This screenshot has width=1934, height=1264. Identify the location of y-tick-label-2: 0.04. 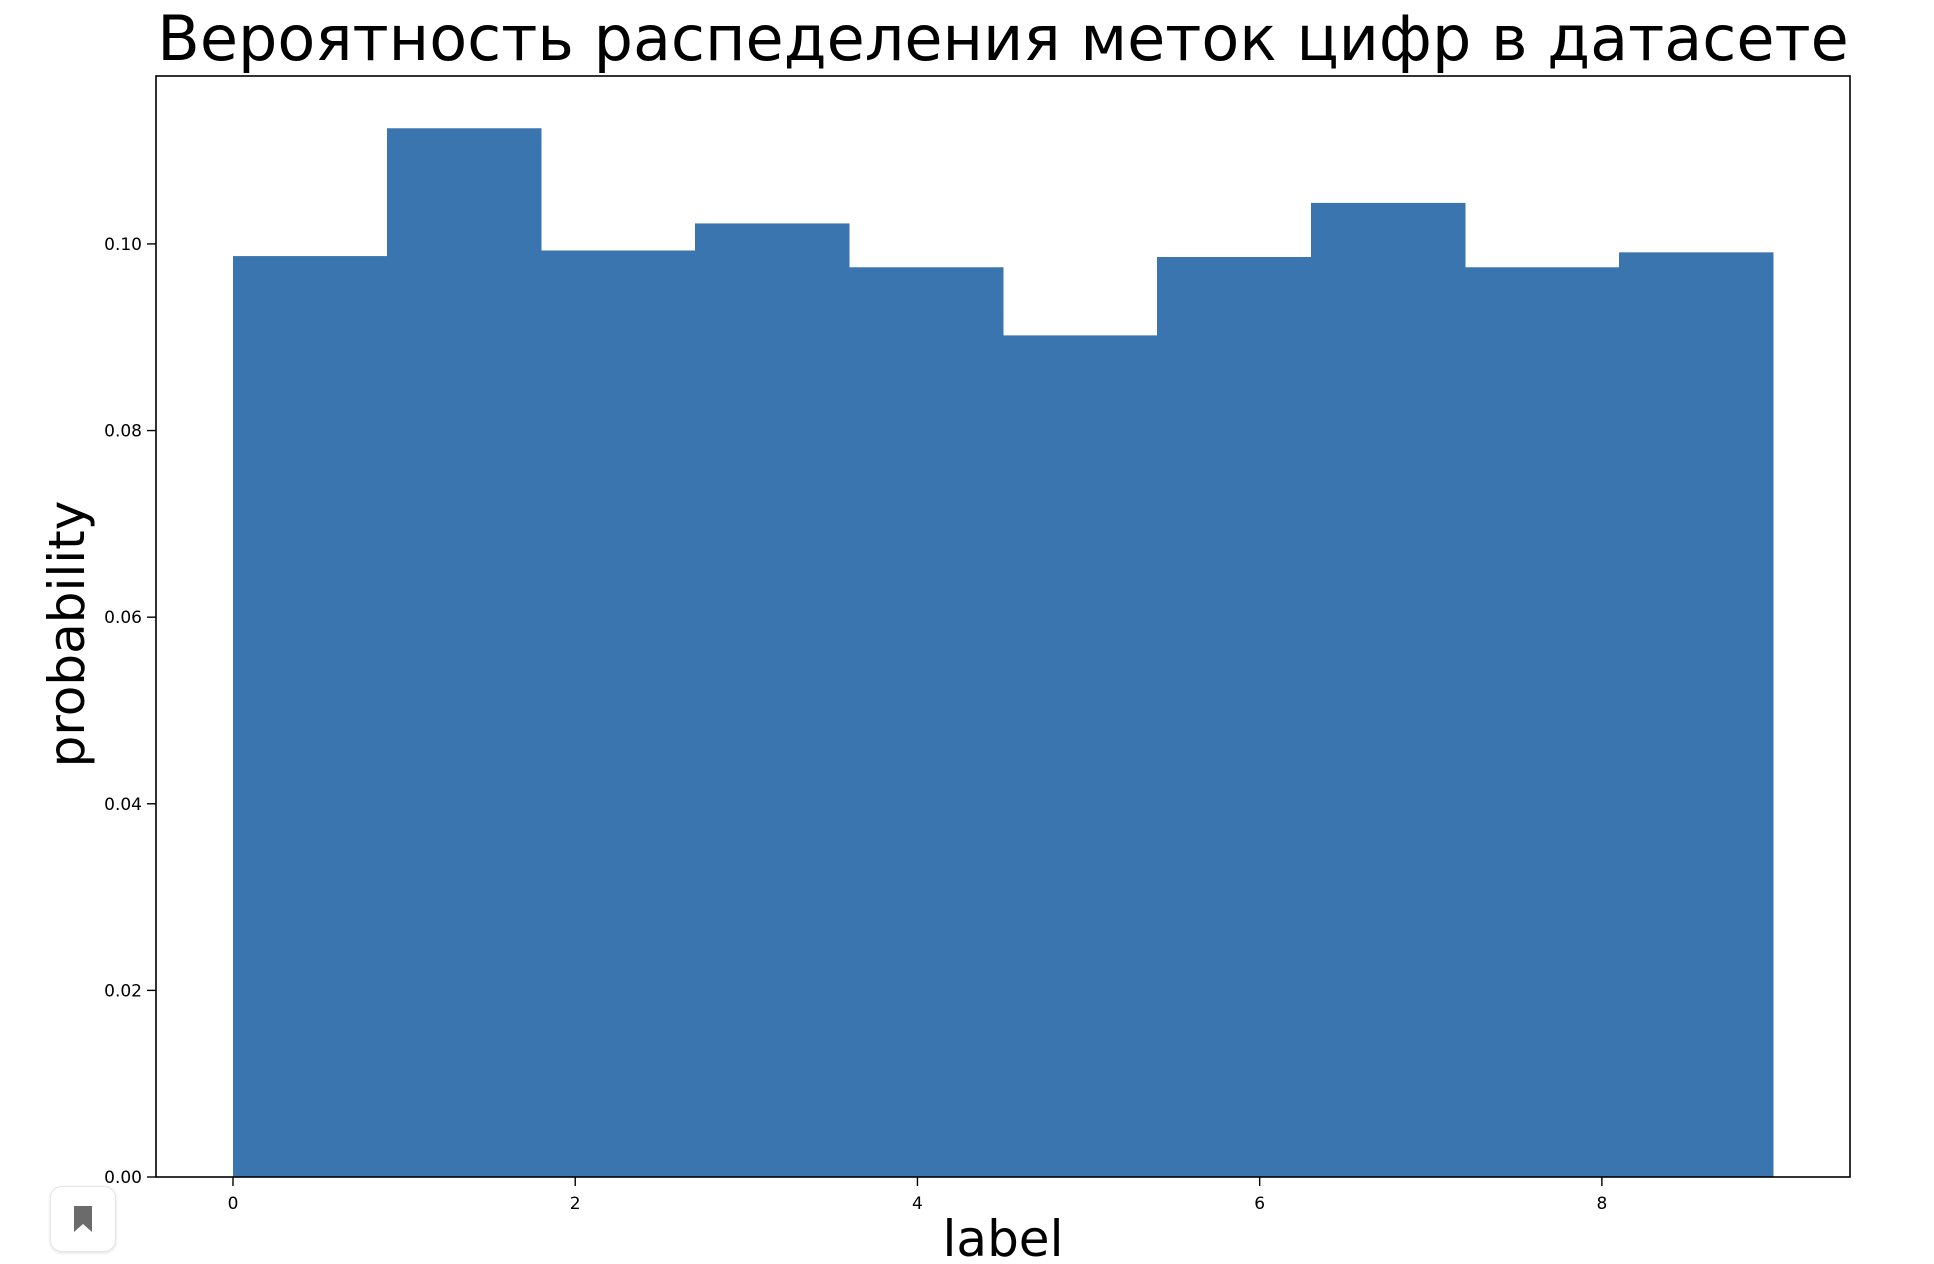
(123, 805).